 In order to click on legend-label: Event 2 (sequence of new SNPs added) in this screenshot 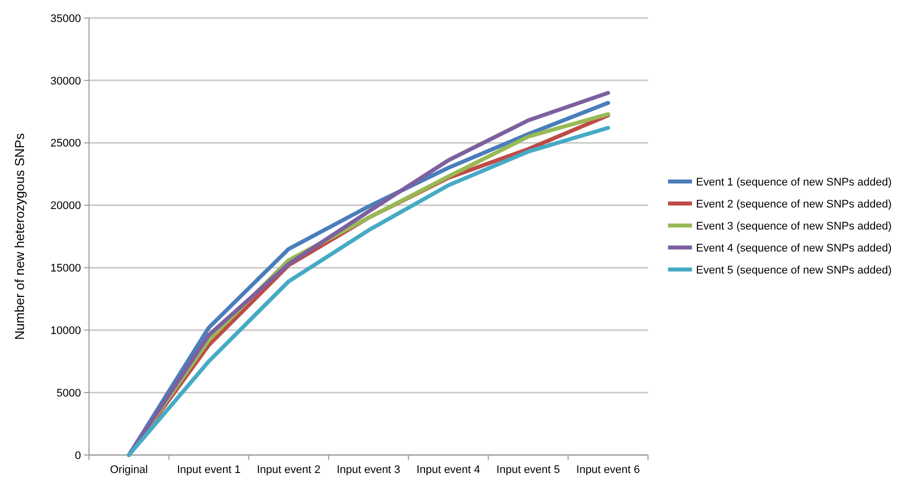, I will do `click(794, 204)`.